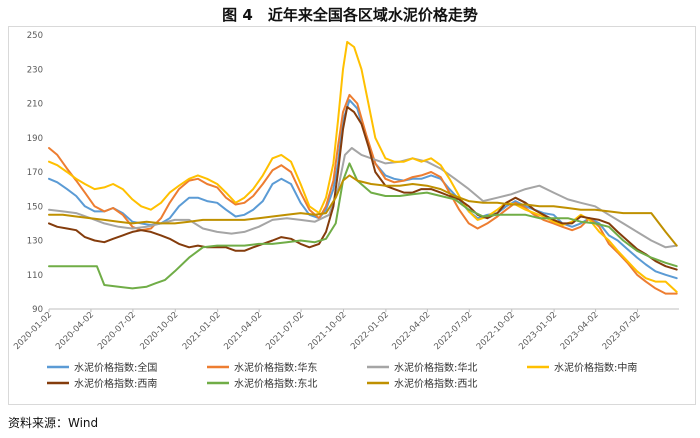 The height and width of the screenshot is (438, 700). What do you see at coordinates (115, 383) in the screenshot?
I see `legend-label: 水泥价格指数:西南` at bounding box center [115, 383].